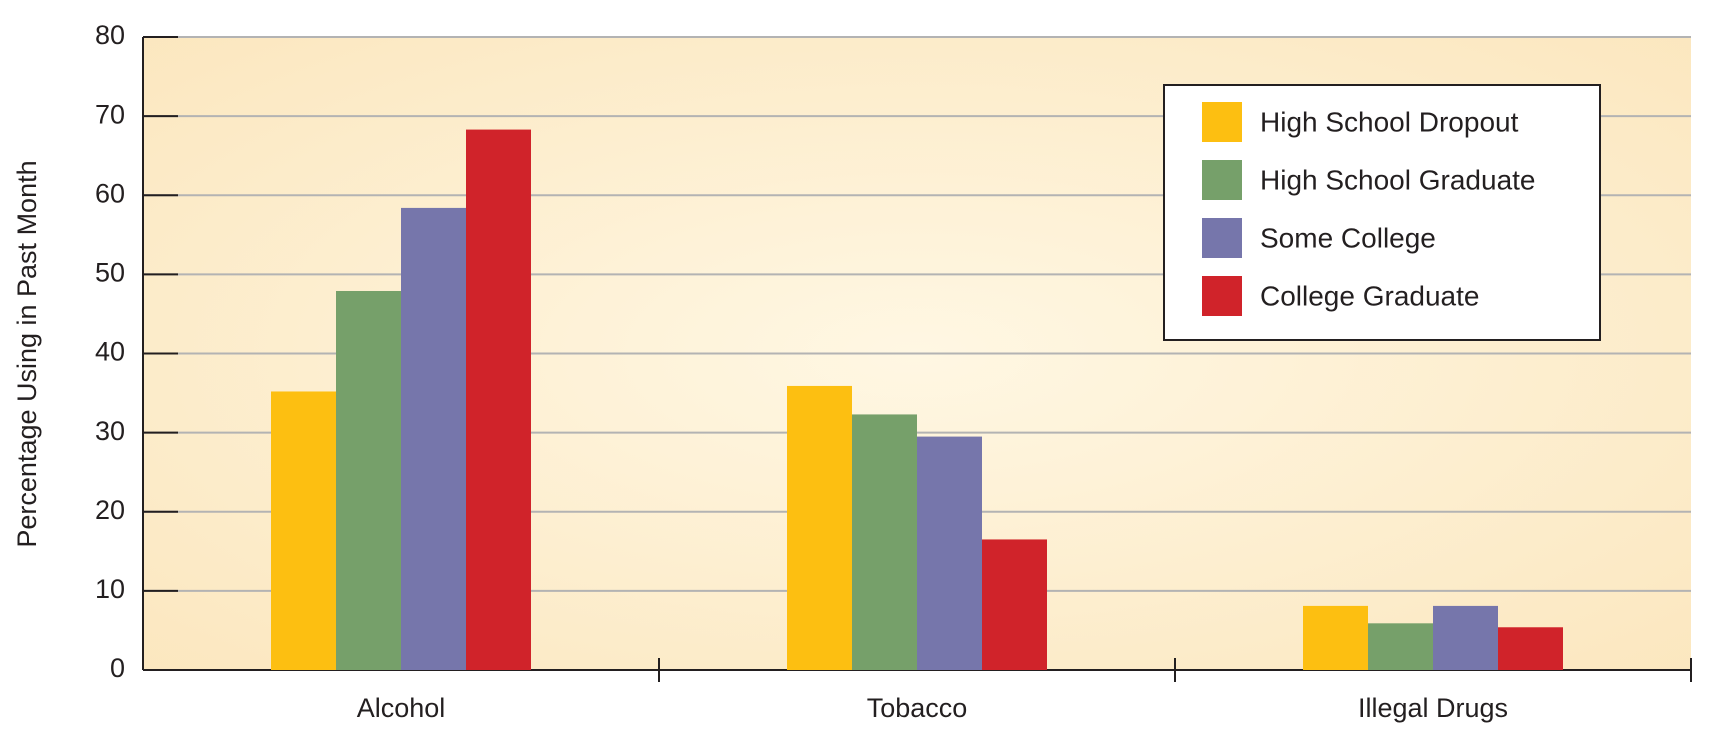  I want to click on legend-label-0: High School Dropout, so click(1389, 121).